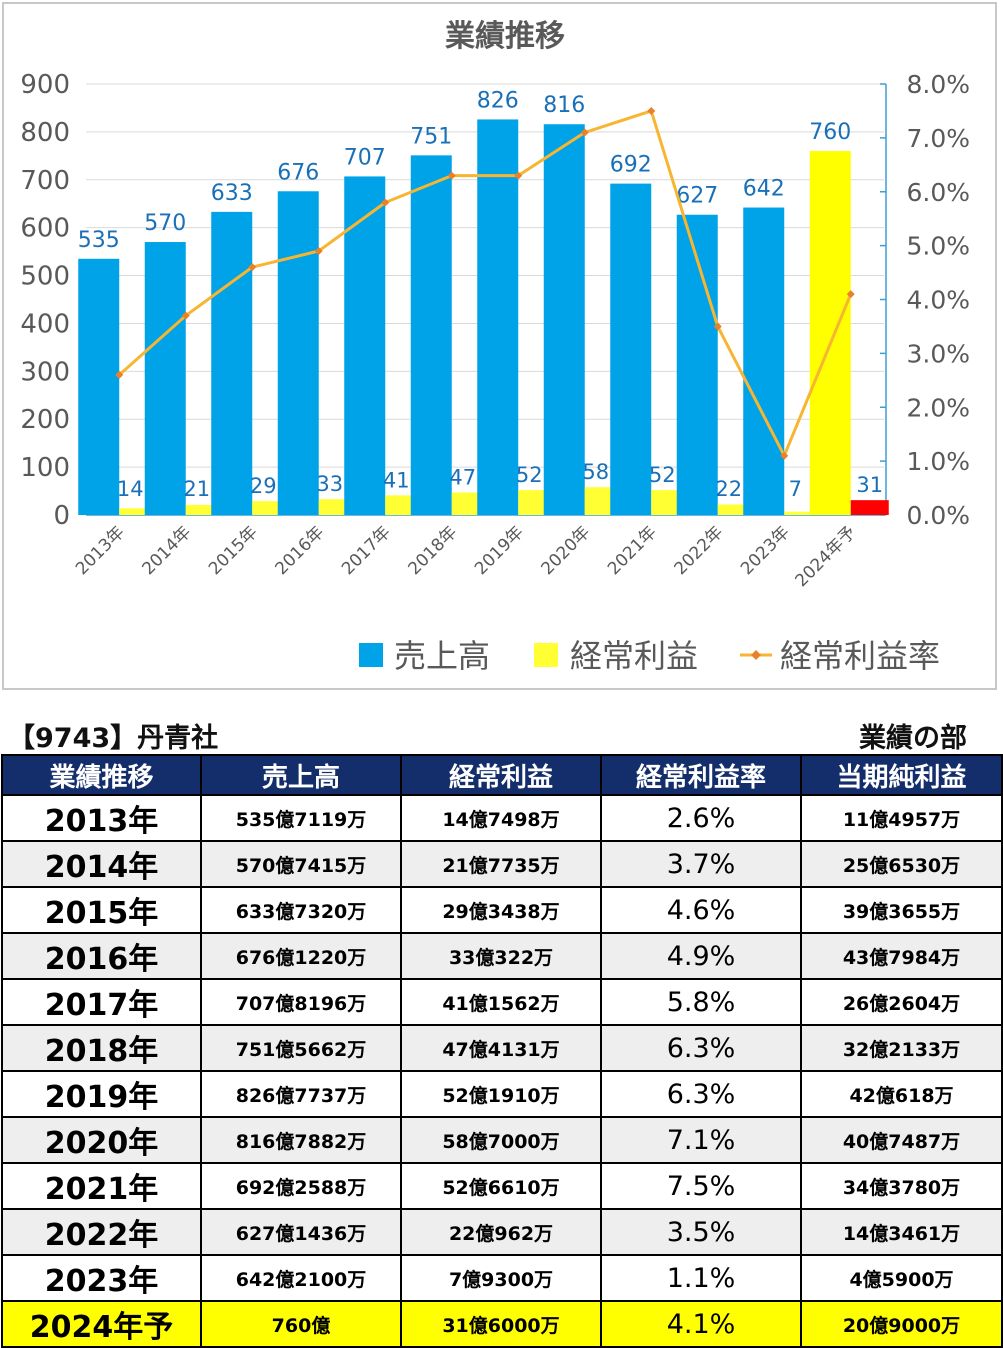 The image size is (1003, 1348). I want to click on x-axis-tick-label: 2019年, so click(499, 550).